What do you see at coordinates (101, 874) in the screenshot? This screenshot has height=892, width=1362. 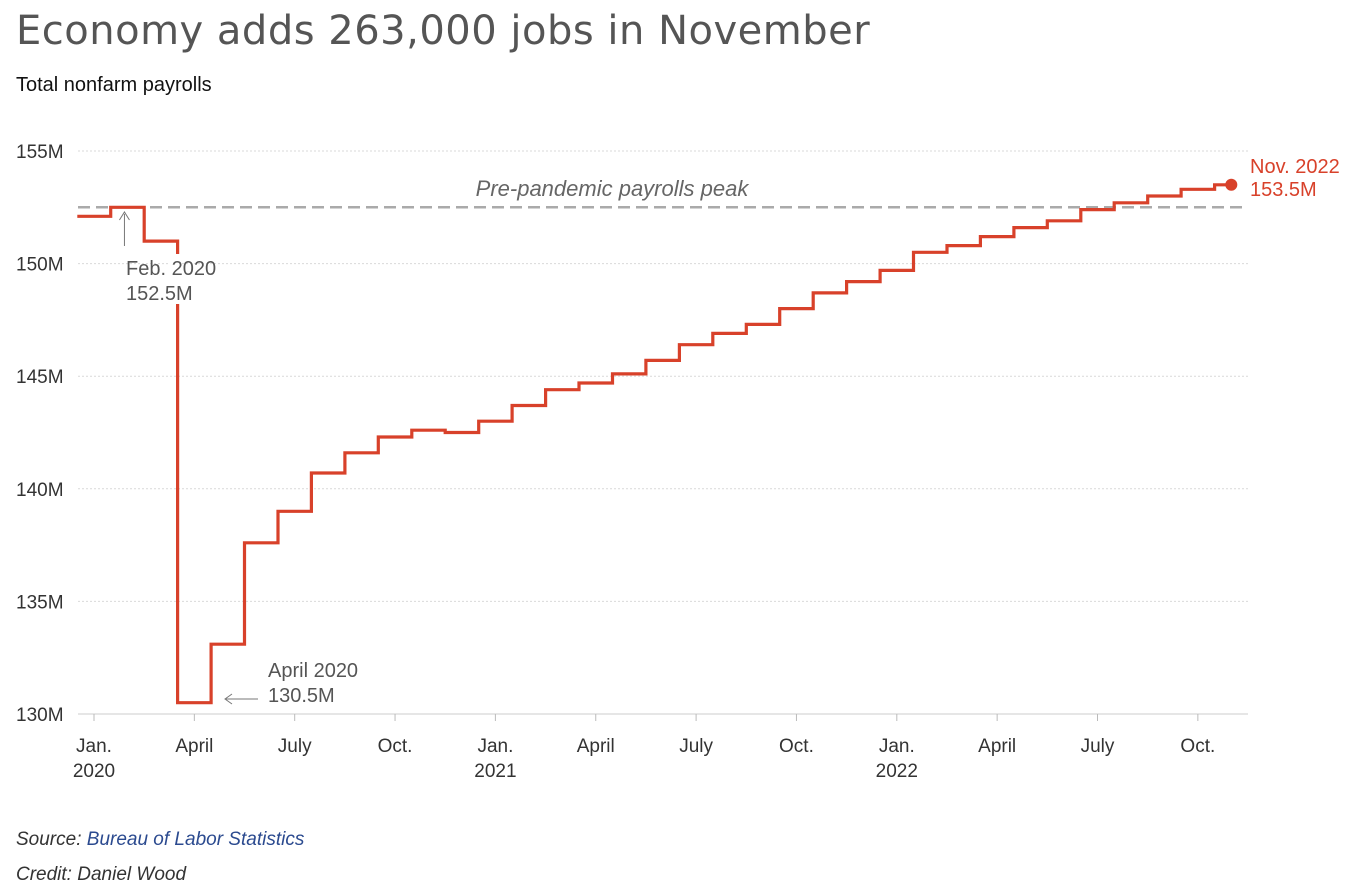 I see `credit-line: Credit: Daniel Wood` at bounding box center [101, 874].